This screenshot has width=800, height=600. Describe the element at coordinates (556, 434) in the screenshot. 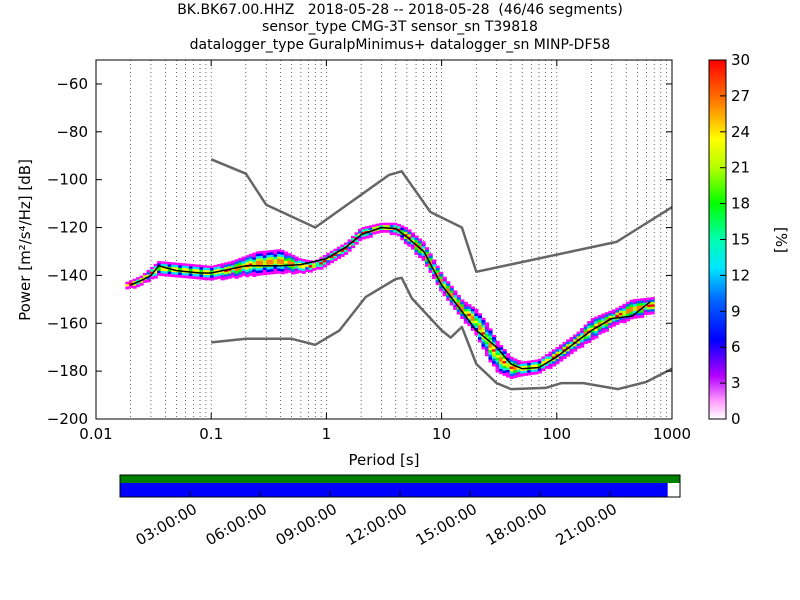

I see `x-tick-label: 100` at that location.